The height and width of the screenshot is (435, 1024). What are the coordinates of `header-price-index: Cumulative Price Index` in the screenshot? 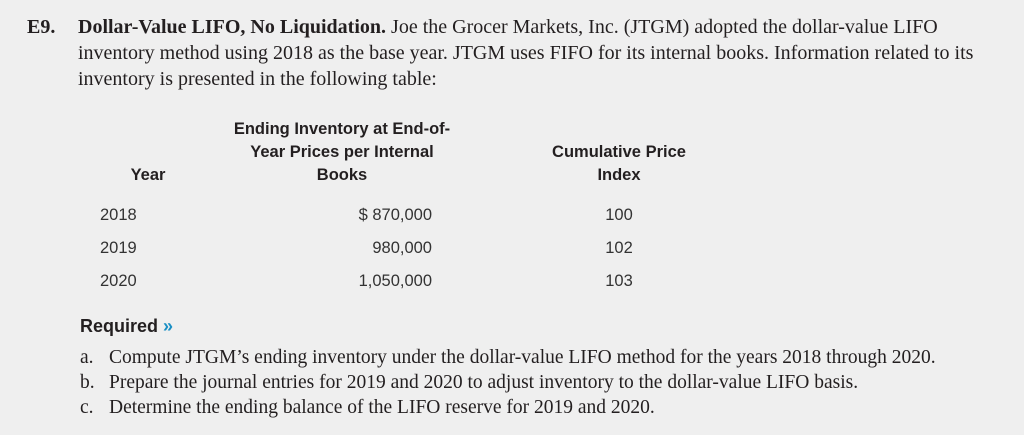 It's located at (619, 158).